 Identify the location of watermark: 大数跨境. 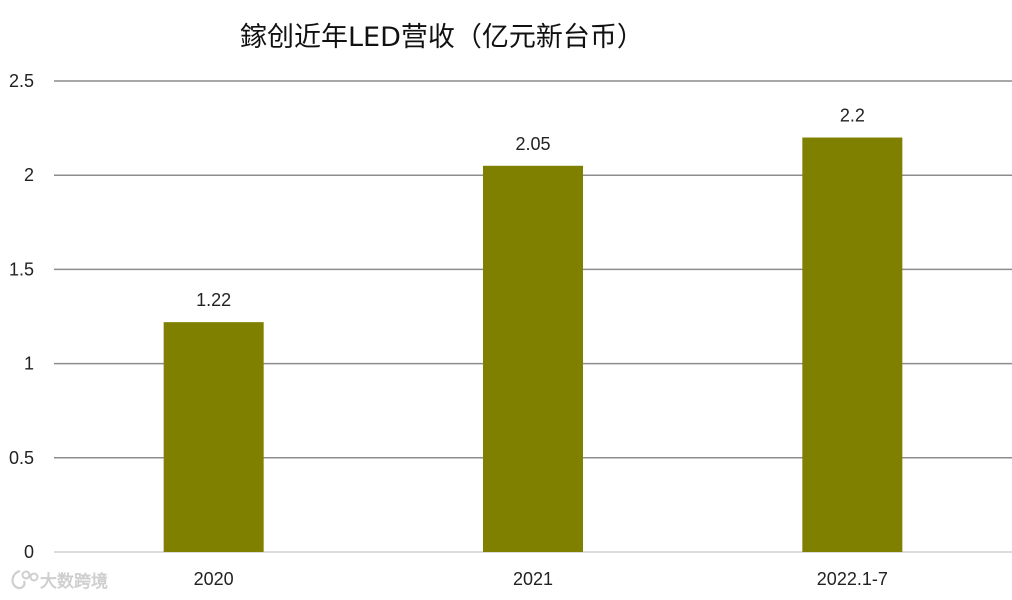
(59, 580).